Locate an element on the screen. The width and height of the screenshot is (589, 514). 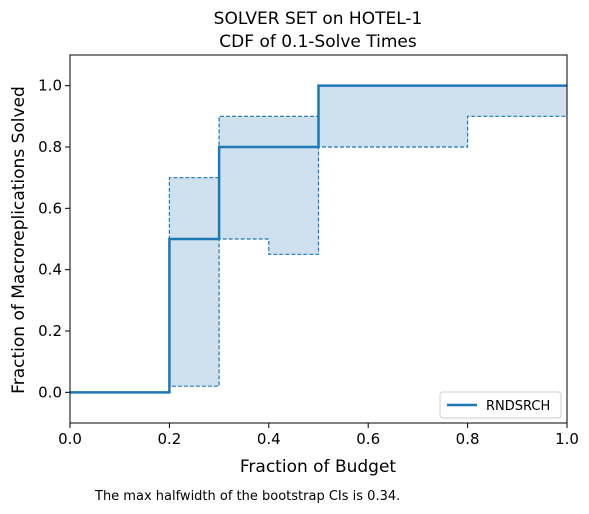
y-axis-label: Fraction of Macroreplications Solved is located at coordinates (19, 240).